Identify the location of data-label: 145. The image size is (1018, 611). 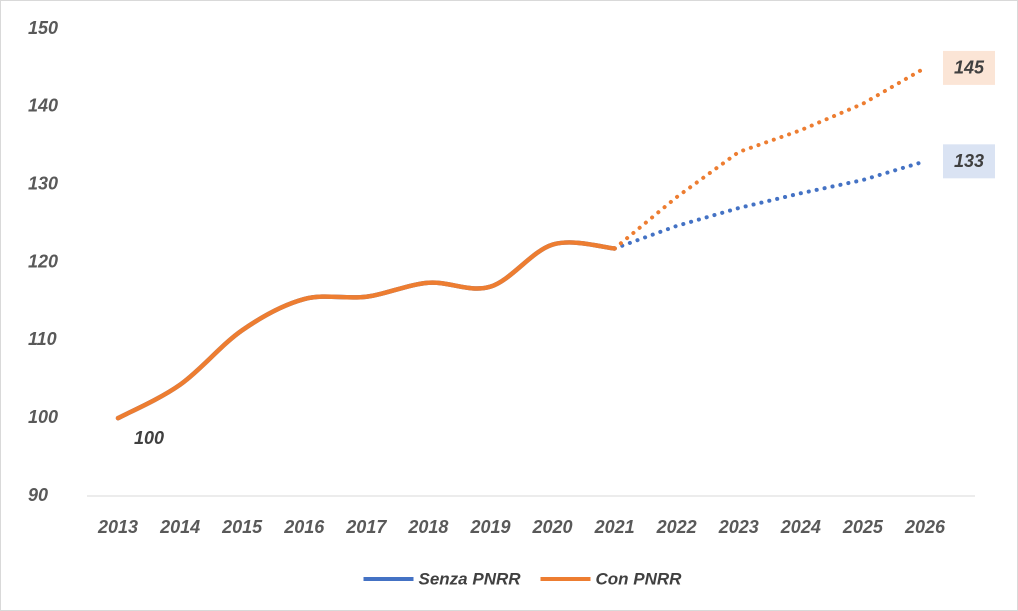
(969, 68).